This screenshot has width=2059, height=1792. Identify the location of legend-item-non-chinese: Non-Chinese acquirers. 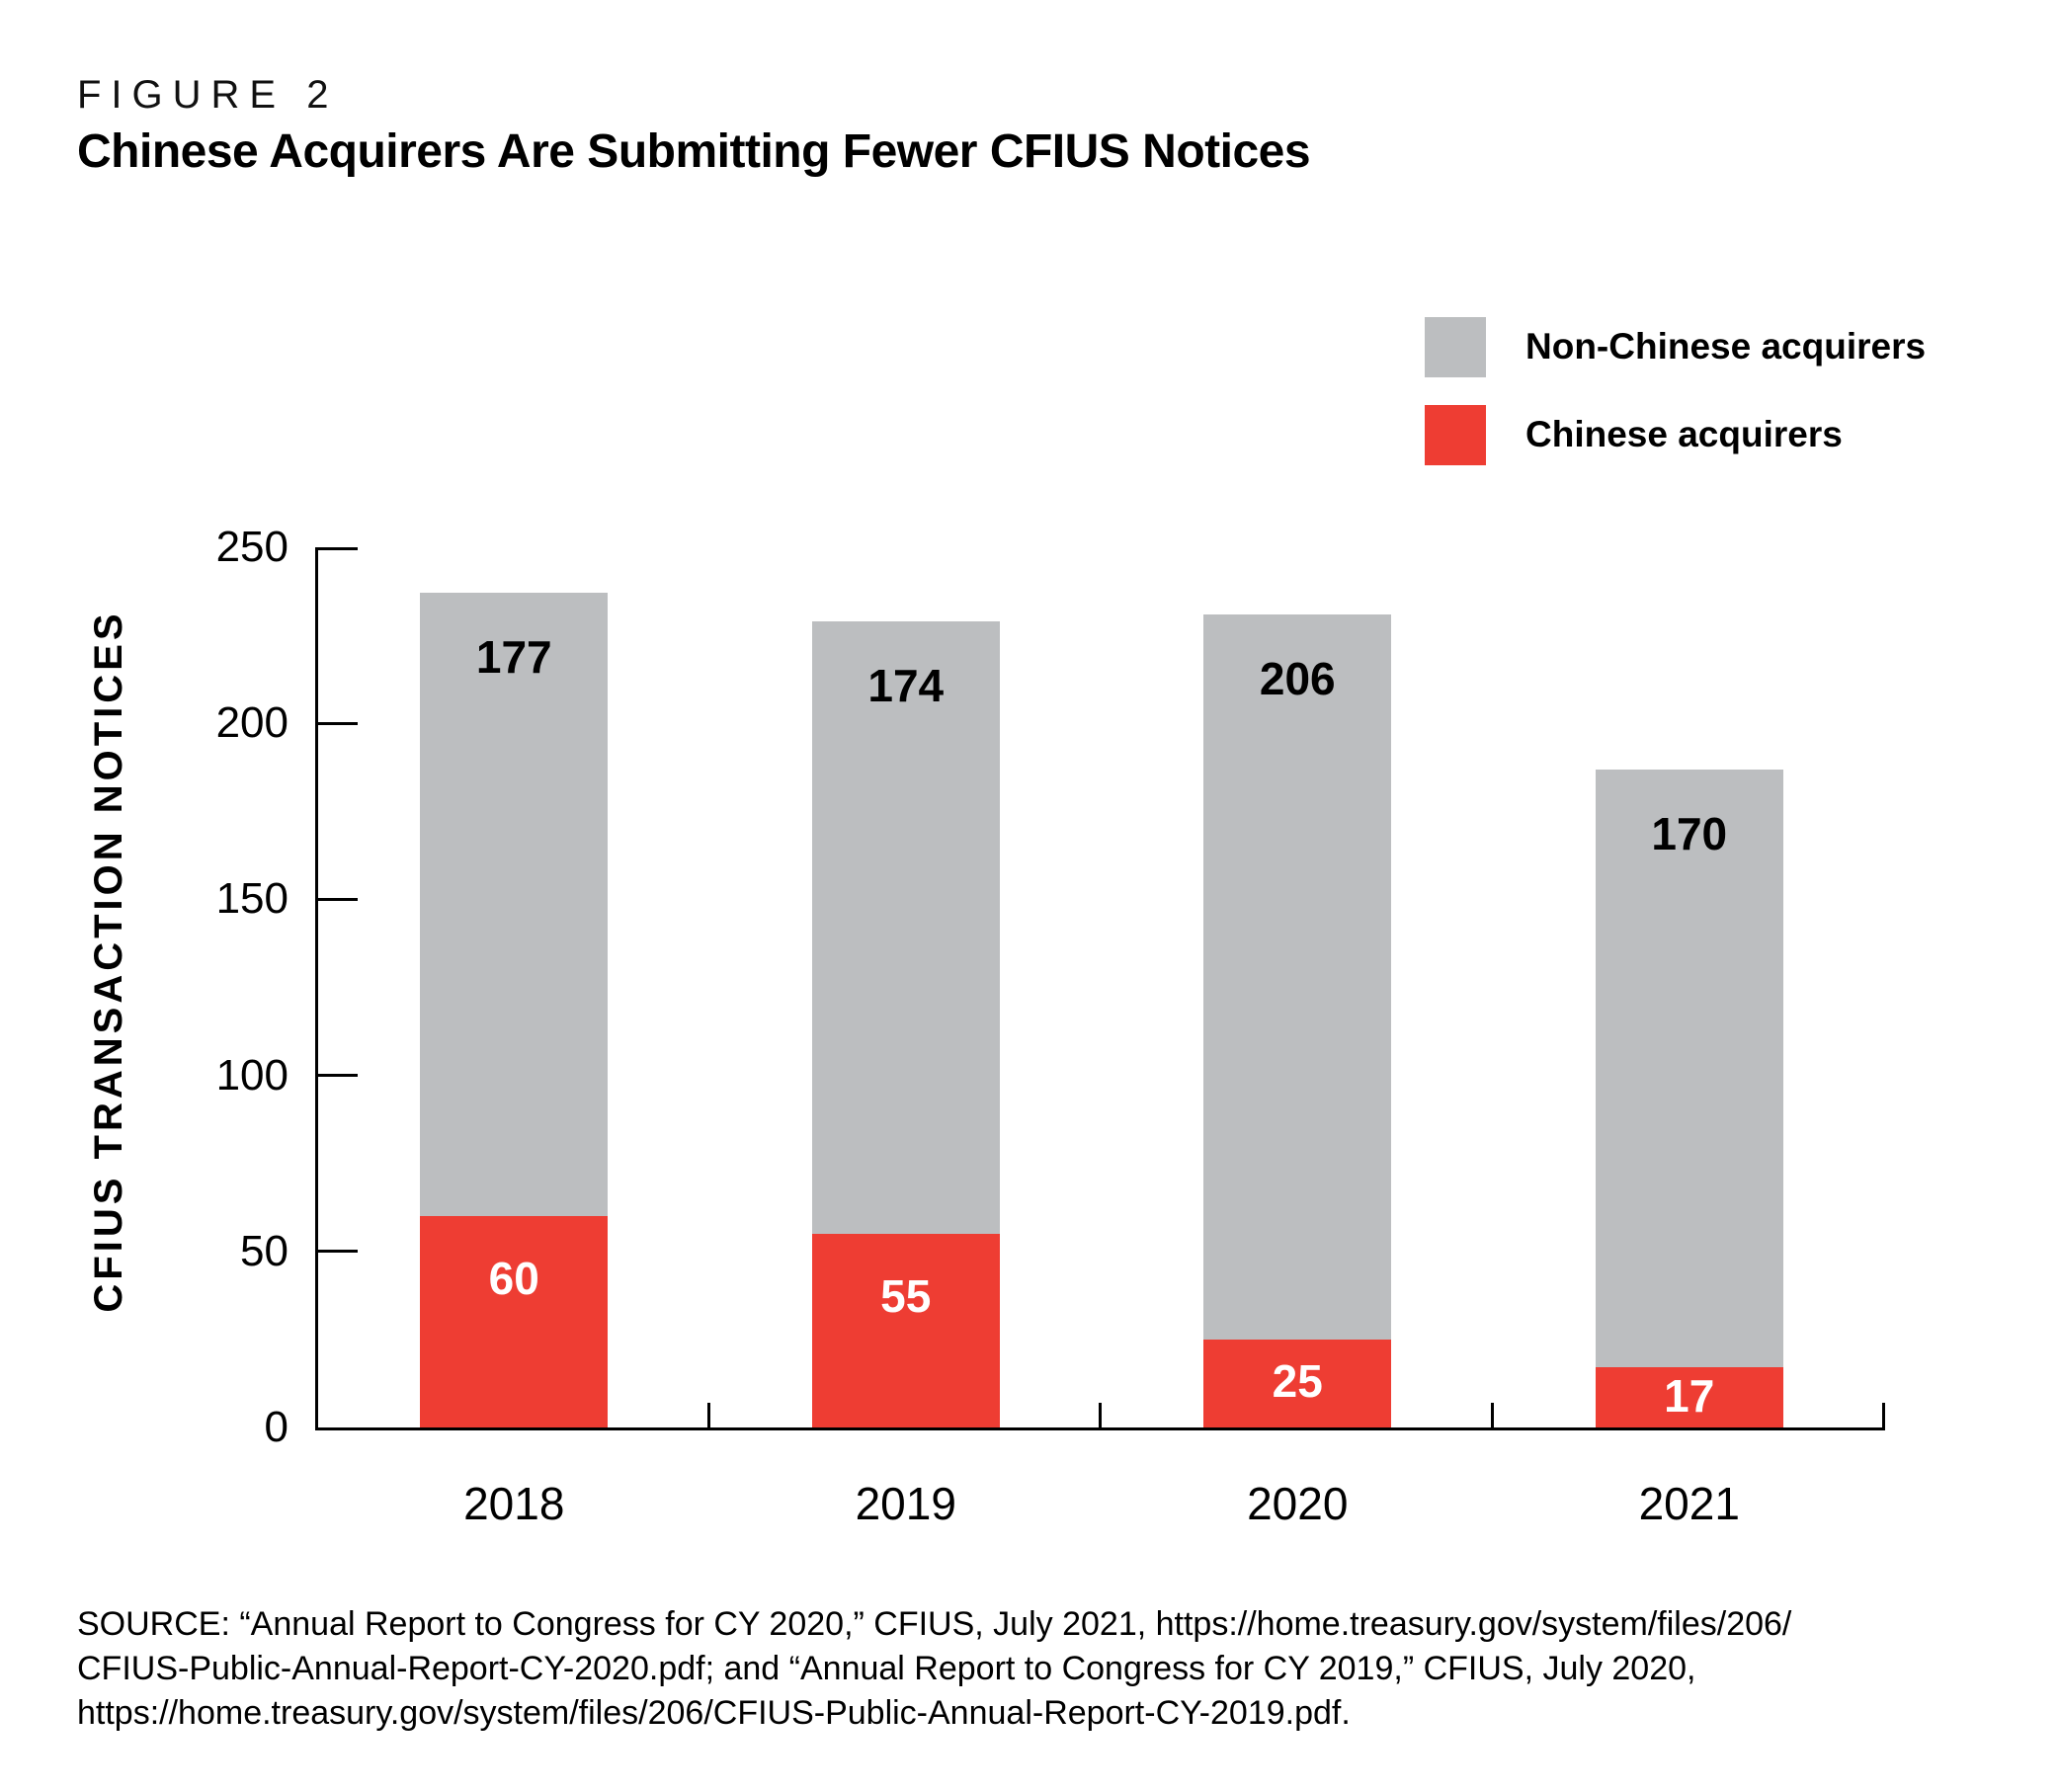
(1675, 347).